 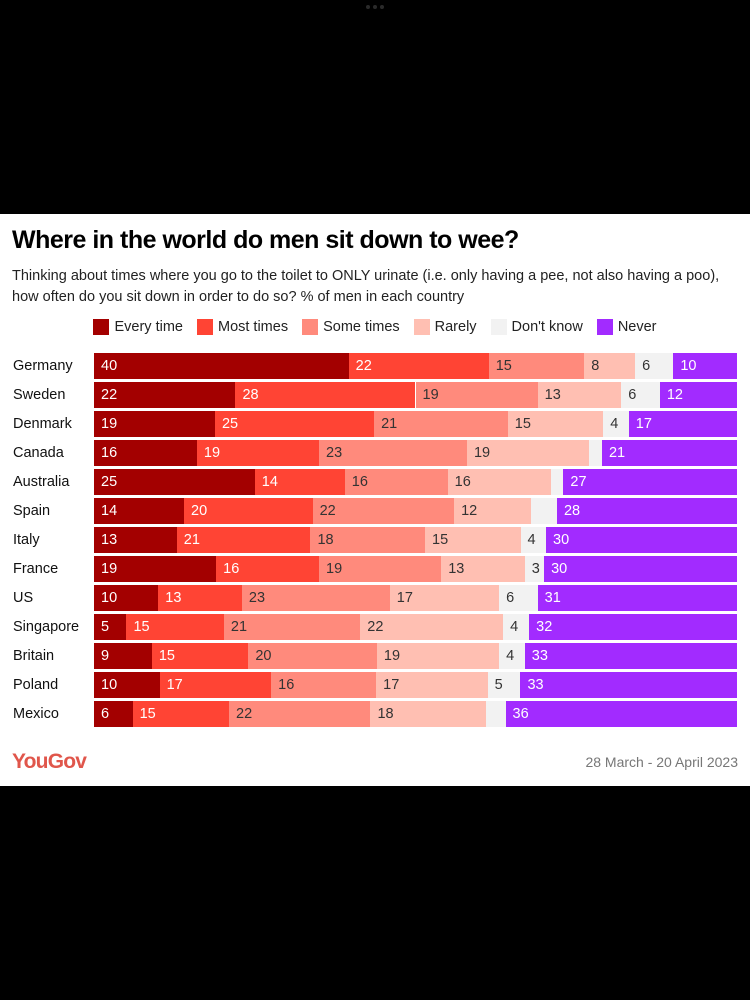 What do you see at coordinates (248, 511) in the screenshot?
I see `bar-segment-most-times: 20` at bounding box center [248, 511].